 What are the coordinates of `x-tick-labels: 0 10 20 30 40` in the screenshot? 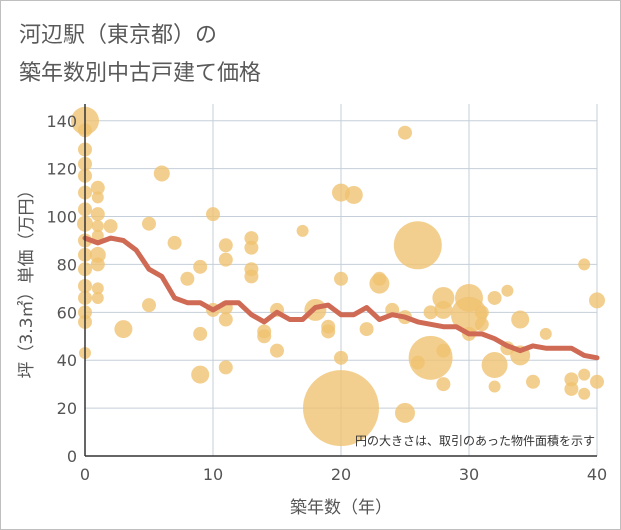 It's located at (343, 474).